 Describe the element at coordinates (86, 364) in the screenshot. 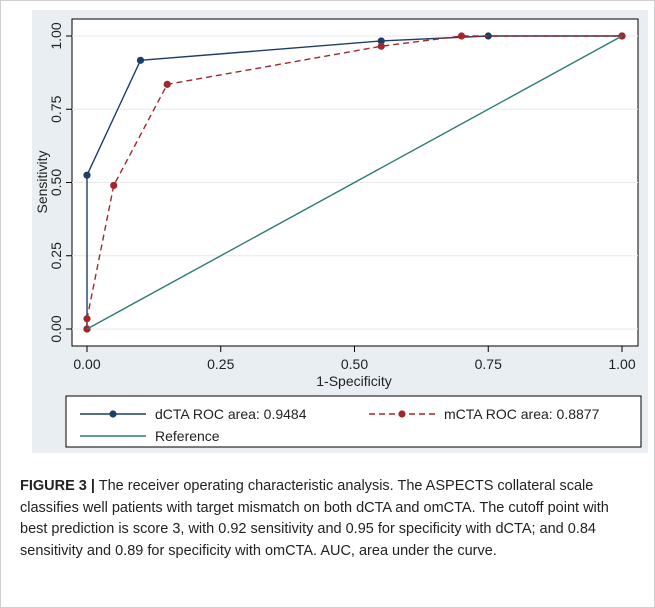

I see `x-tick-label: 0.00` at that location.